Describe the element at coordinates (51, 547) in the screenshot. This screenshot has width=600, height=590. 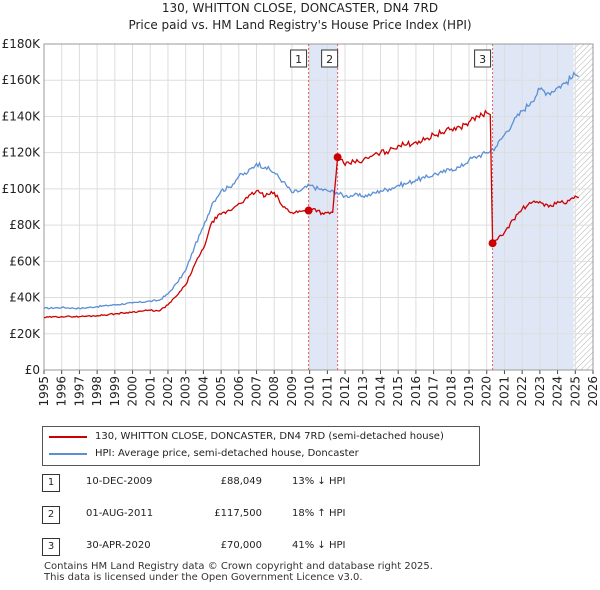
I see `transaction-number: 3` at that location.